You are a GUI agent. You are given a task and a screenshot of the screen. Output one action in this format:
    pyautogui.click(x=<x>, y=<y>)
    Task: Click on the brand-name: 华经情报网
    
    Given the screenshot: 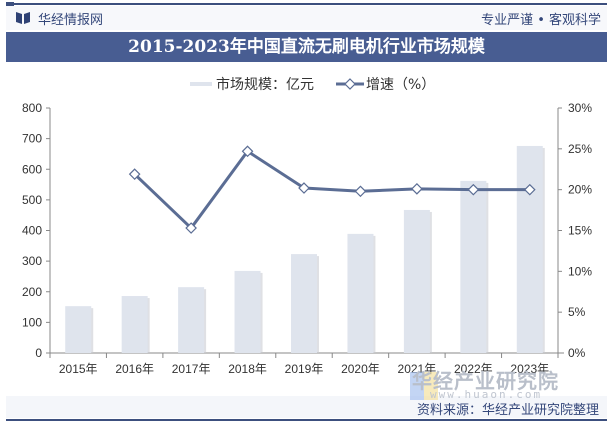 What is the action you would take?
    pyautogui.click(x=71, y=20)
    